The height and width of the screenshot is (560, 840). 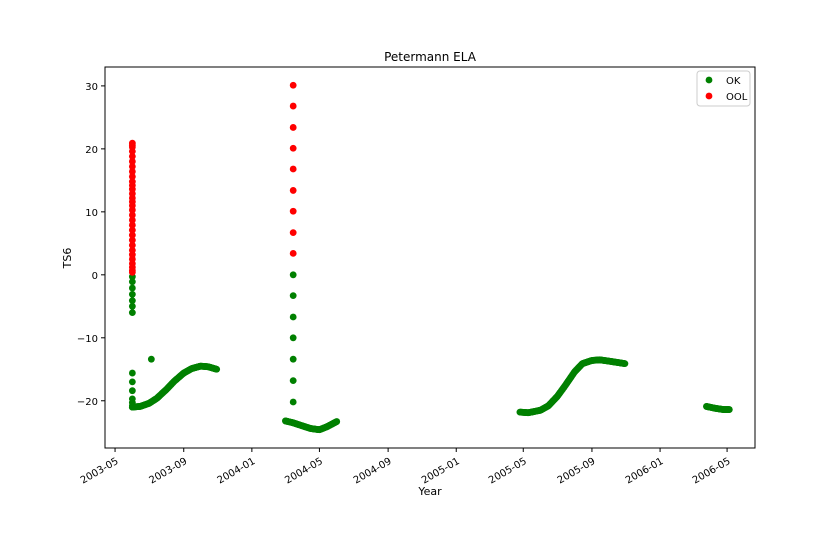 What do you see at coordinates (91, 213) in the screenshot?
I see `y-tick-label: 10` at bounding box center [91, 213].